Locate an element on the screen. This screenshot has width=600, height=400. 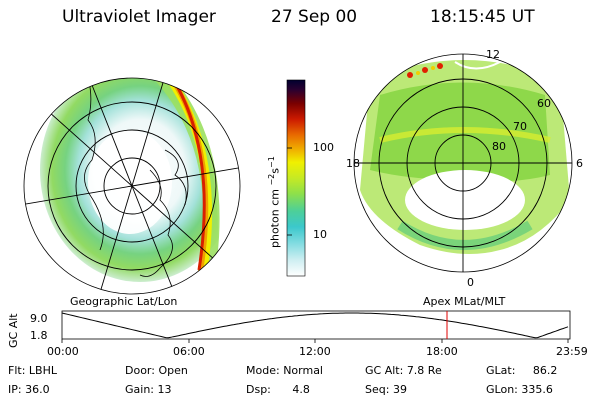
mlt-label-18: 18 is located at coordinates (353, 163).